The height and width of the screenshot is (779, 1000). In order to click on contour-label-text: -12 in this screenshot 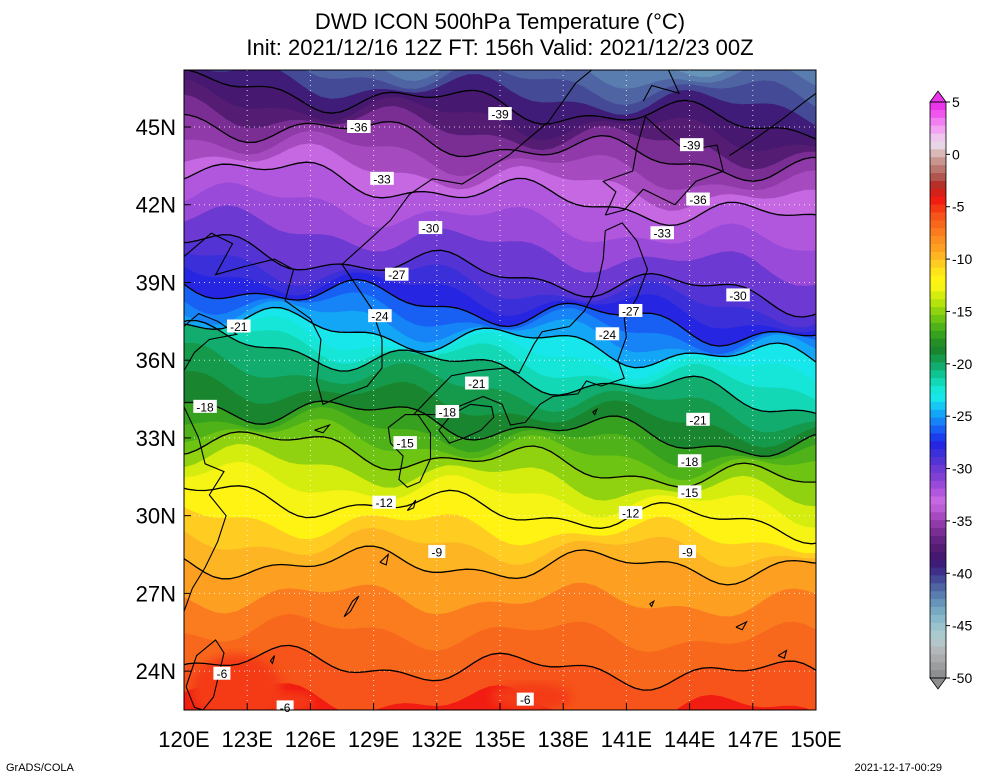, I will do `click(384, 503)`.